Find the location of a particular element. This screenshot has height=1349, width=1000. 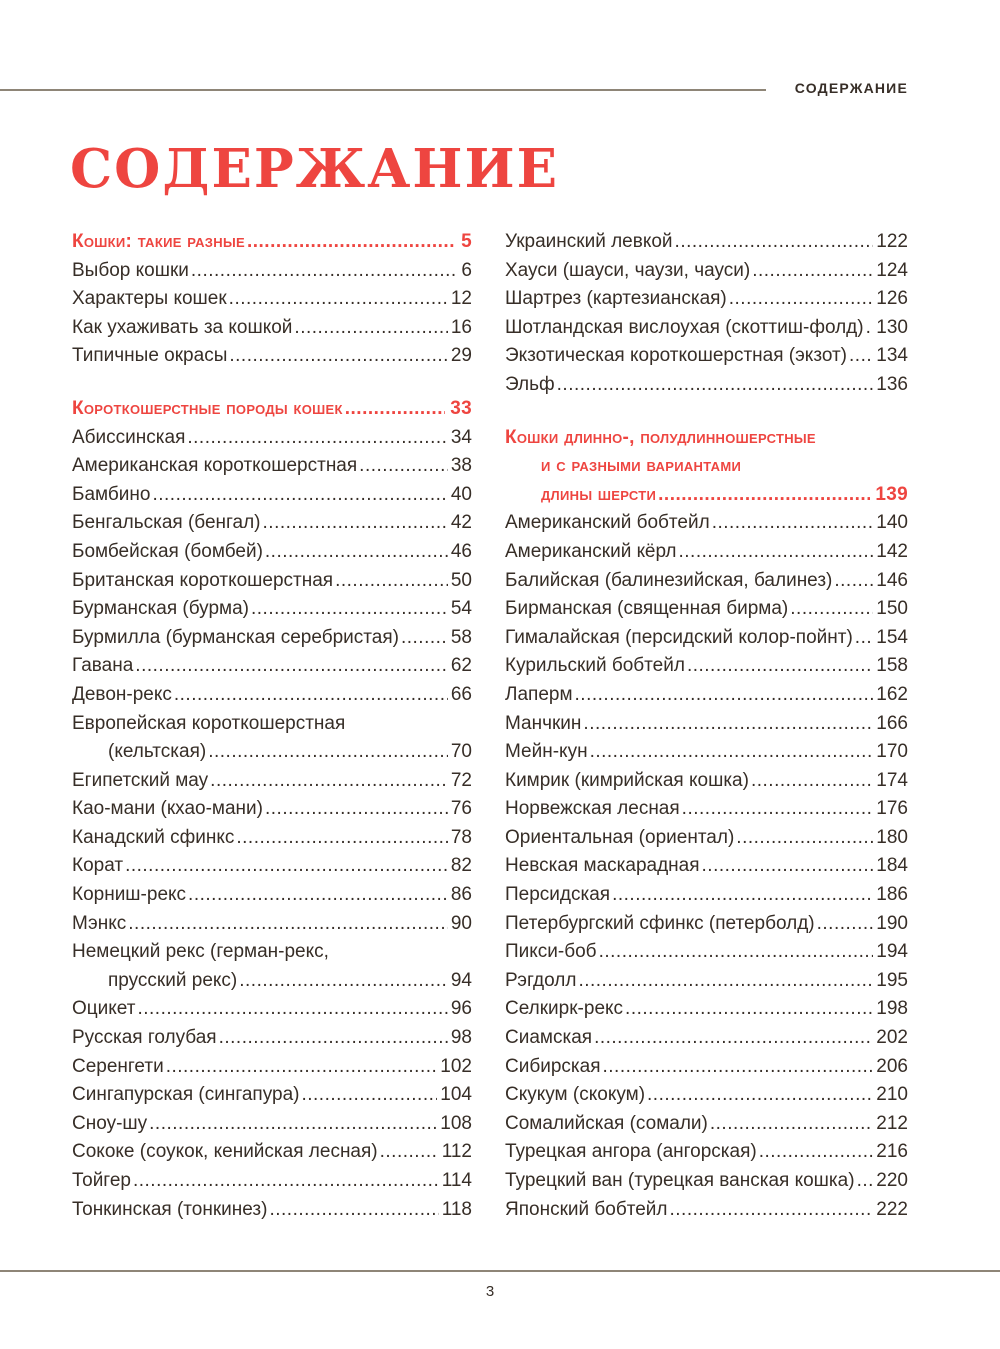

toc-entry: Тойгер 114 is located at coordinates (272, 1181).